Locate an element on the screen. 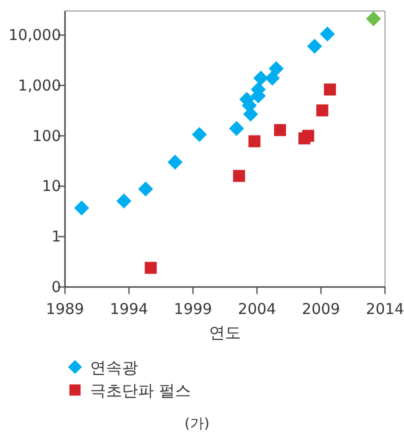 The height and width of the screenshot is (436, 404). text: (가) is located at coordinates (197, 424).